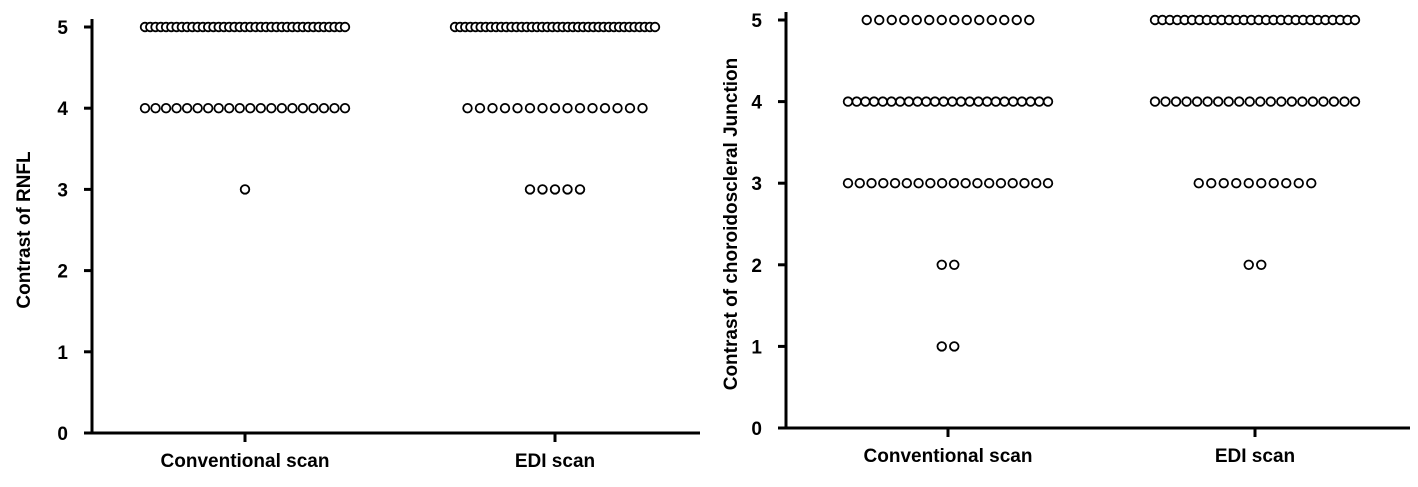 The image size is (1418, 487). Describe the element at coordinates (62, 190) in the screenshot. I see `y-tick-label: 3` at that location.